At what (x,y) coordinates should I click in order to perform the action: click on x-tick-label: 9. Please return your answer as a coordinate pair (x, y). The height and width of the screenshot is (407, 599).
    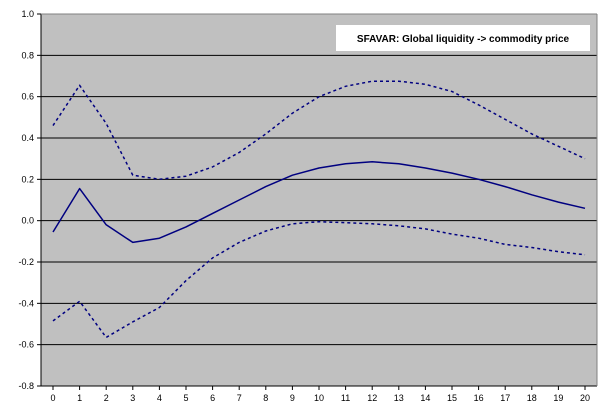
    Looking at the image, I should click on (292, 398).